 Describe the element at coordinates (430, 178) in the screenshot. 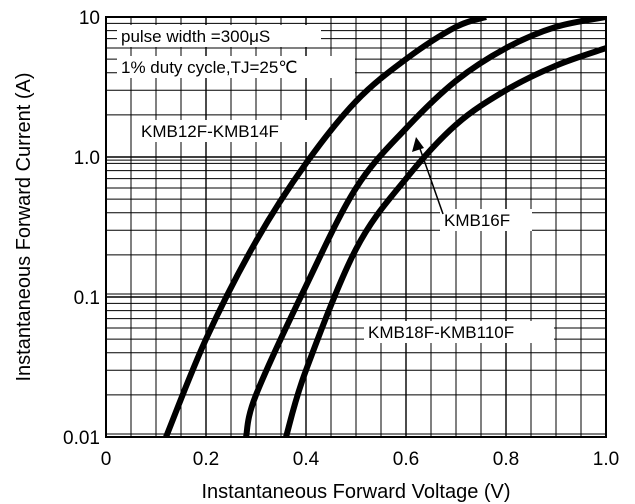

I see `arrow-kmb16f` at that location.